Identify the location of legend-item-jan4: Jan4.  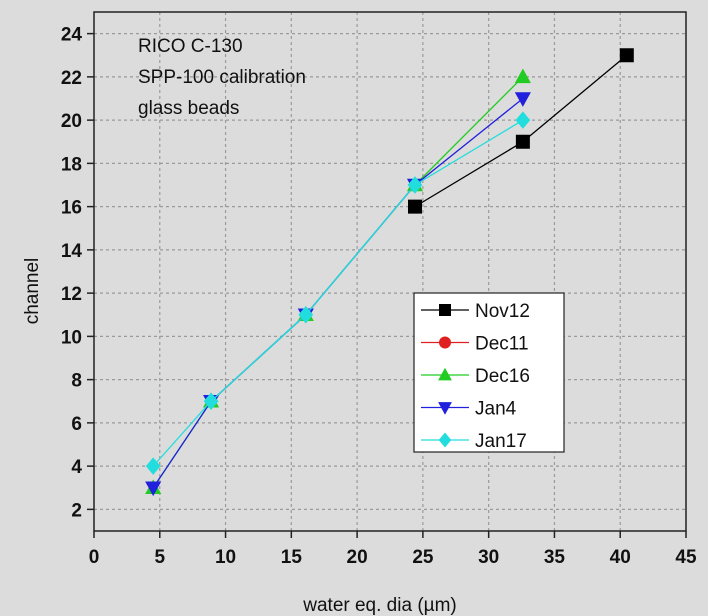
(469, 409).